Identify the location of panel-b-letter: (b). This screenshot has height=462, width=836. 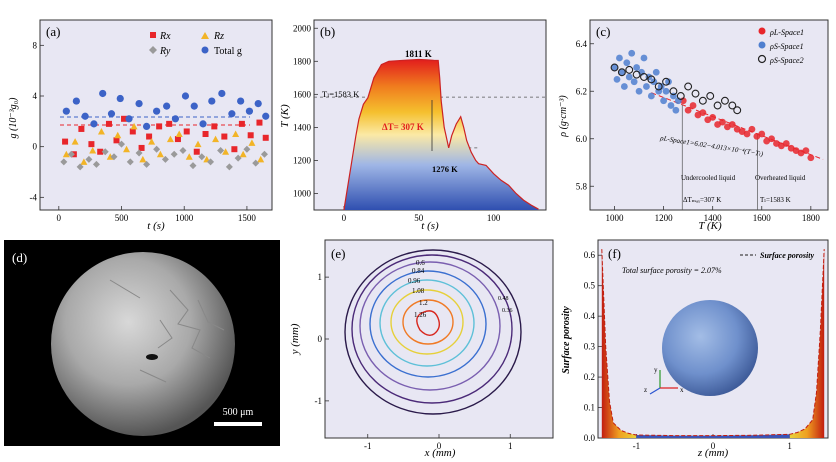
(327, 31).